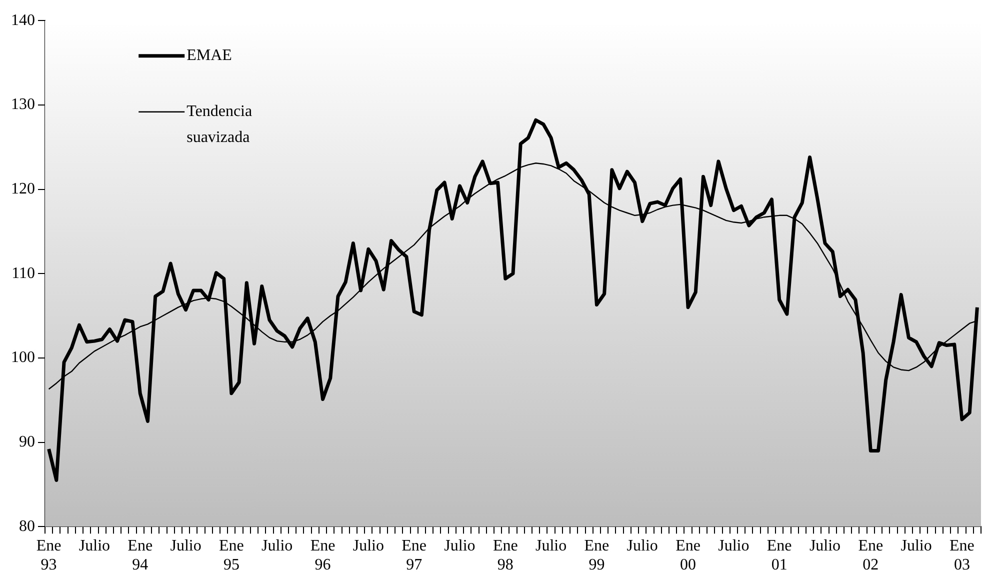 The width and height of the screenshot is (995, 586). I want to click on x-tick-label: Ene 02, so click(871, 555).